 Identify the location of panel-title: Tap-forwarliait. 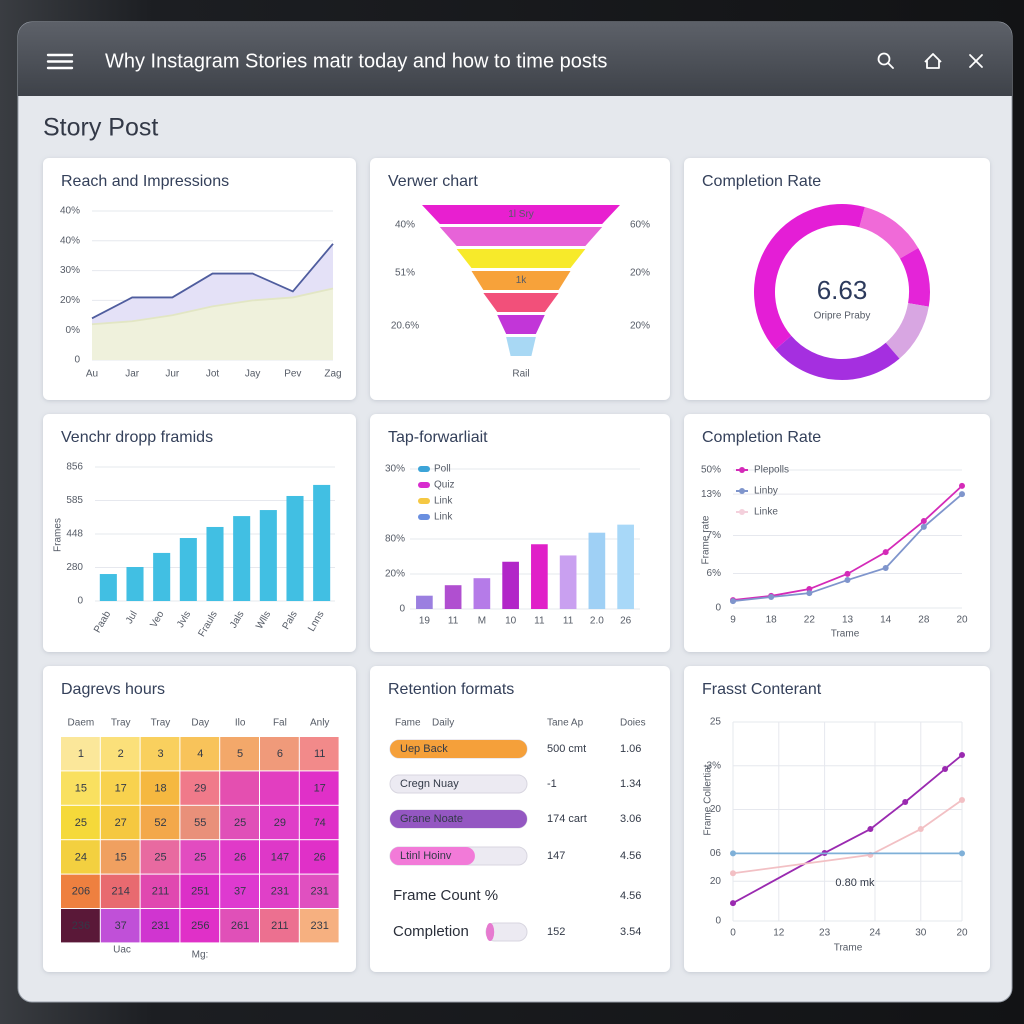
(438, 437).